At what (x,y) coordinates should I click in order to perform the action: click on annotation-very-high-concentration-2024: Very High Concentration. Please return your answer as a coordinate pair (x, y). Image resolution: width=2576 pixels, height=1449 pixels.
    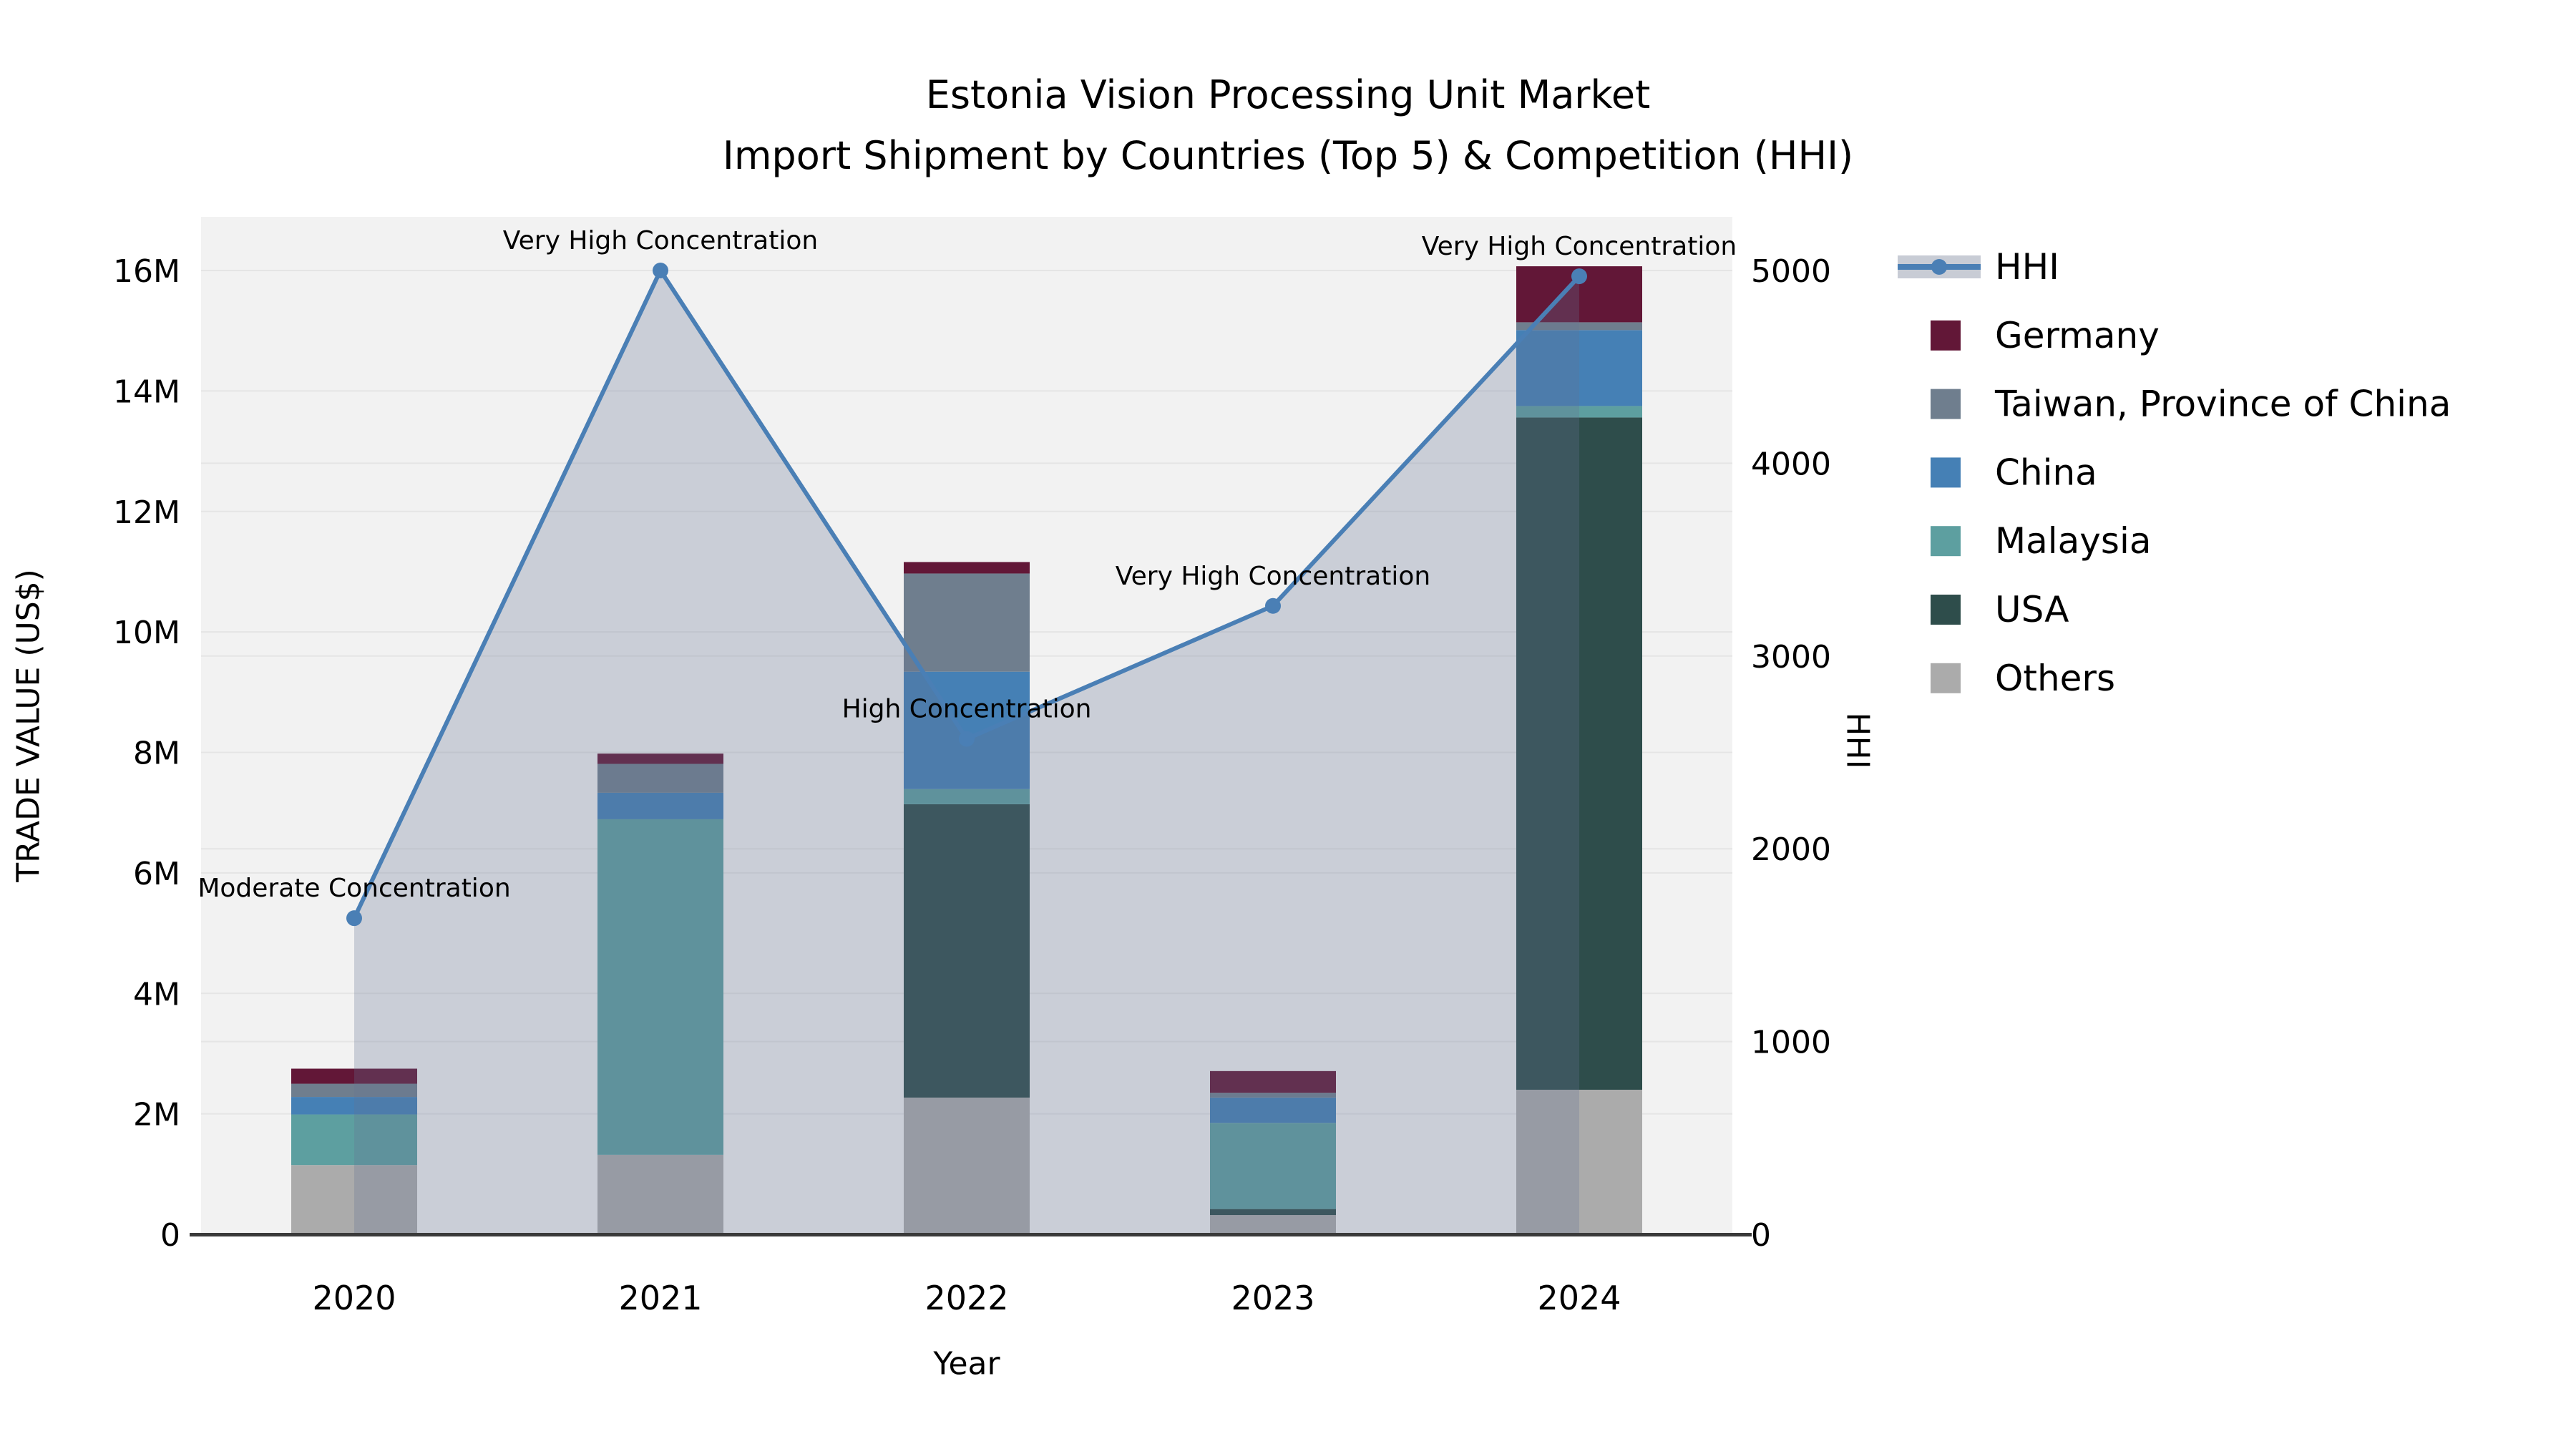
    Looking at the image, I should click on (1579, 246).